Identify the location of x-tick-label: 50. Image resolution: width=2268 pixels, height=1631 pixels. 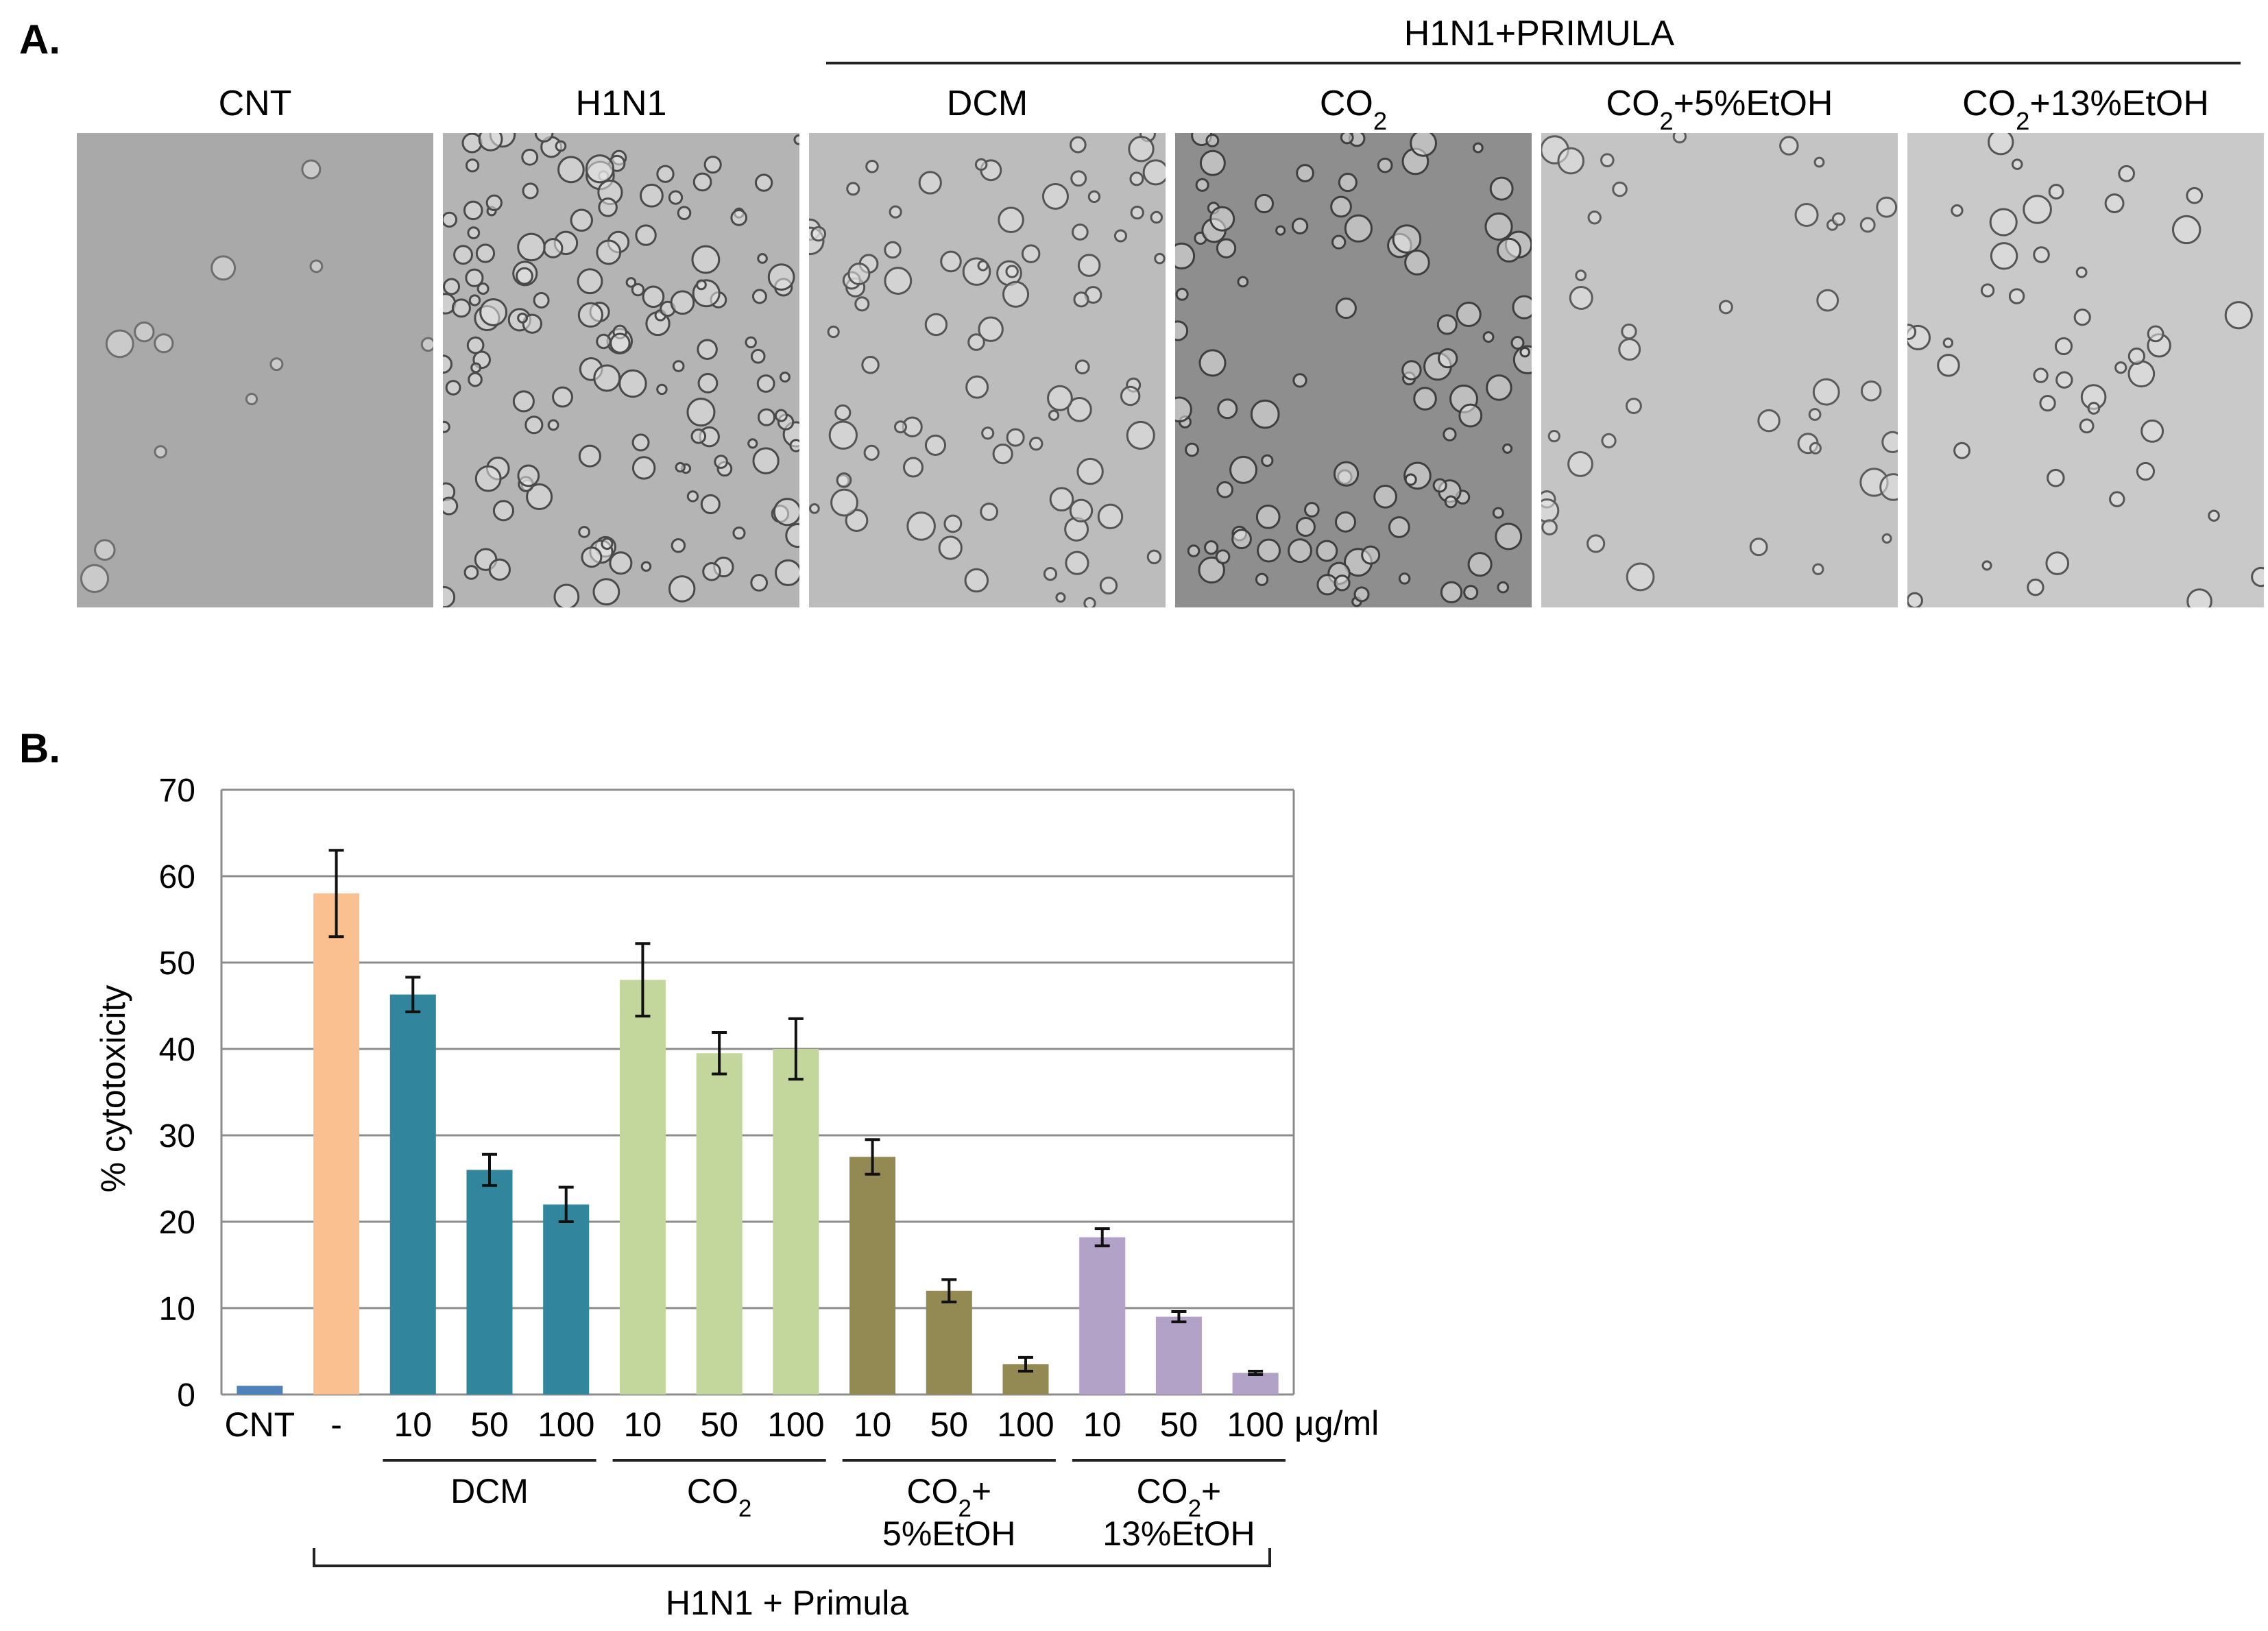
(719, 1425).